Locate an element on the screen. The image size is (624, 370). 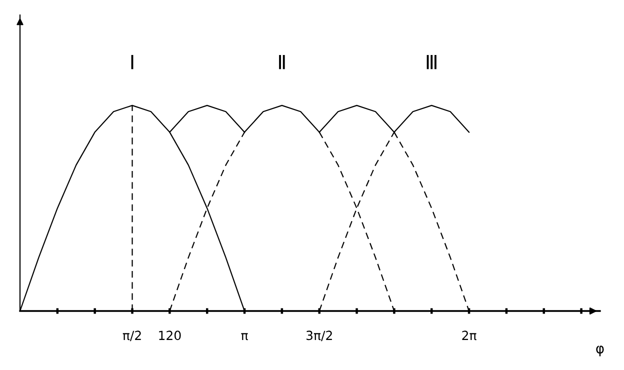
annotation: Ⅰ is located at coordinates (132, 62).